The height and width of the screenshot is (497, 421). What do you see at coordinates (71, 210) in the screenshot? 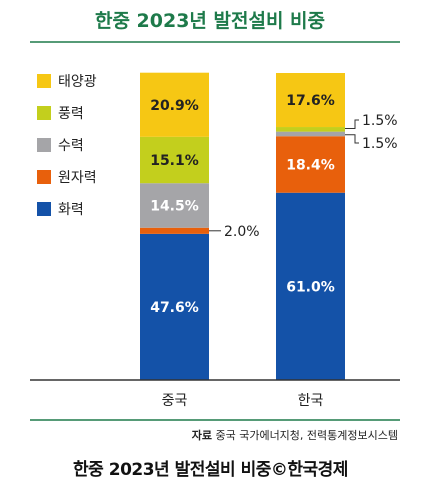
I see `legend-label-5: 화력` at bounding box center [71, 210].